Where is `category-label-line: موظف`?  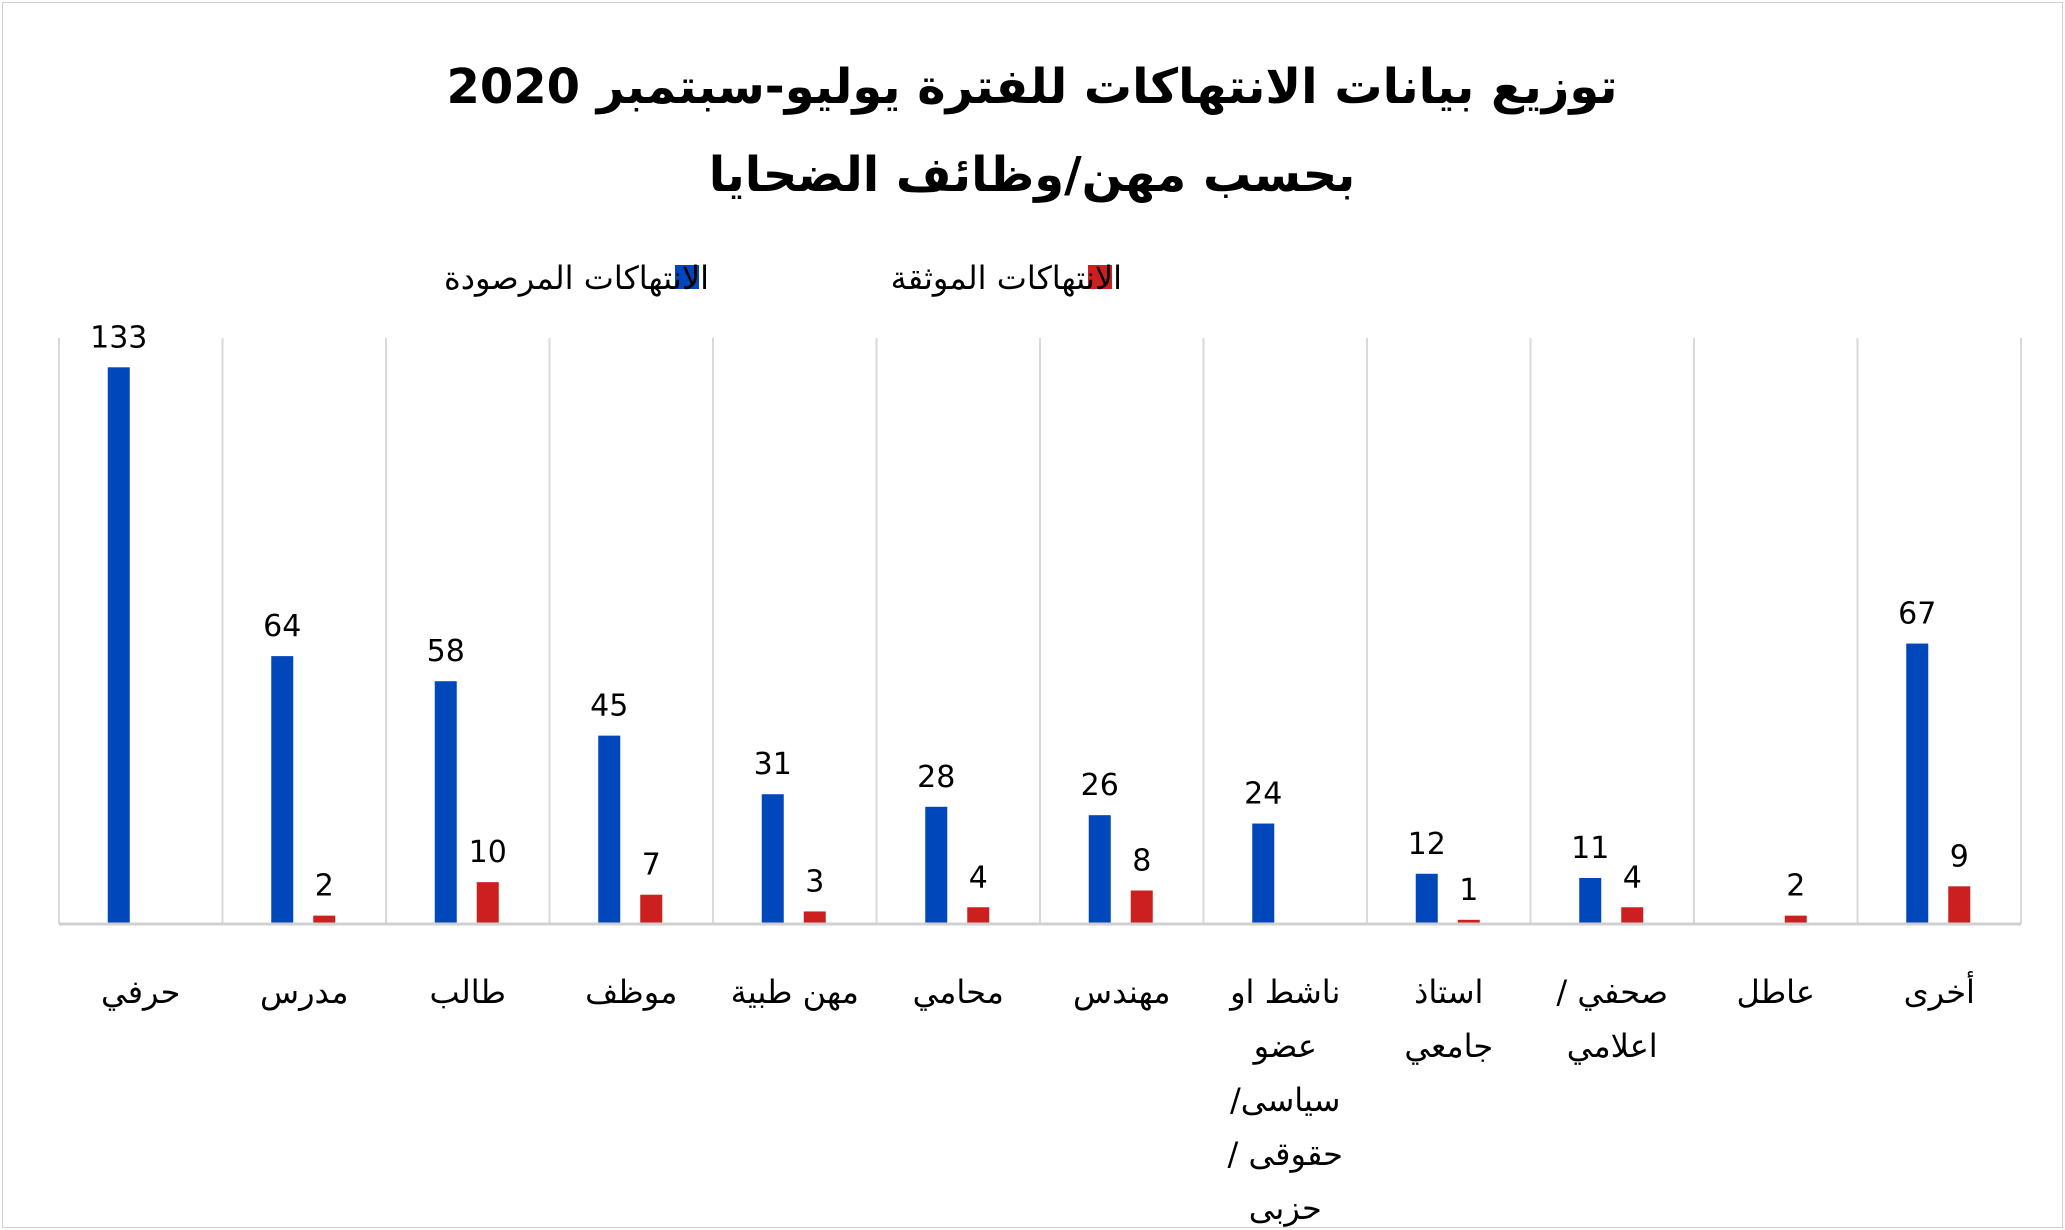 category-label-line: موظف is located at coordinates (631, 992).